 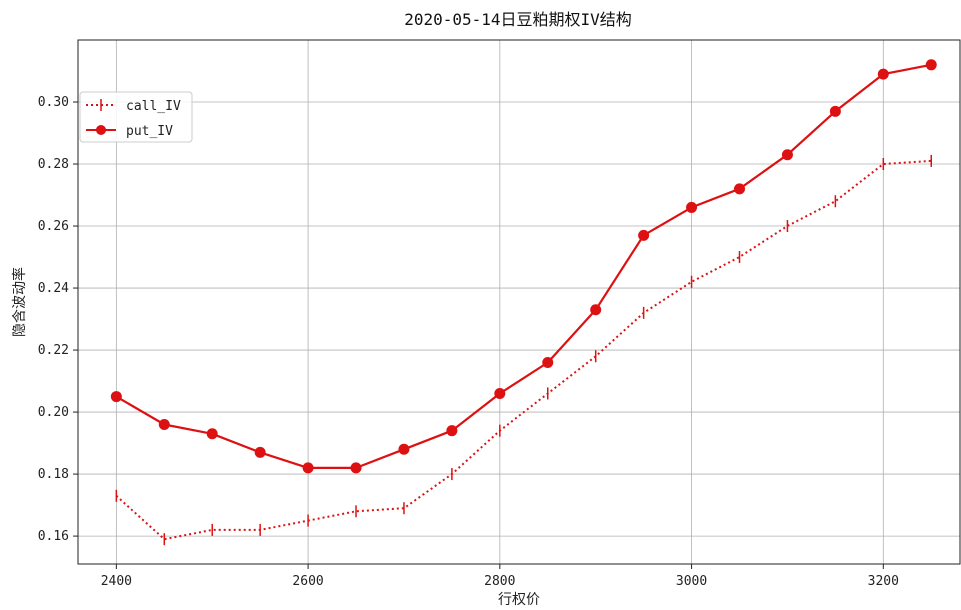 What do you see at coordinates (136, 117) in the screenshot?
I see `legend: call_IV put_IV` at bounding box center [136, 117].